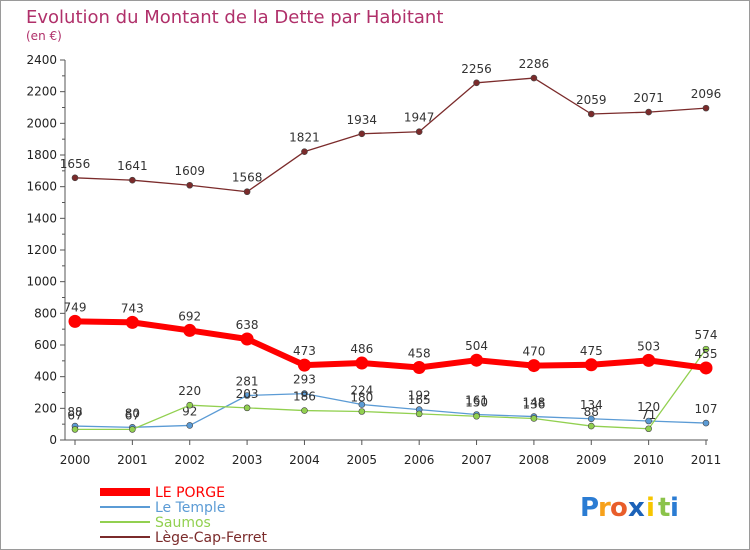 This screenshot has width=750, height=550. What do you see at coordinates (619, 508) in the screenshot?
I see `logo-letter: o` at bounding box center [619, 508].